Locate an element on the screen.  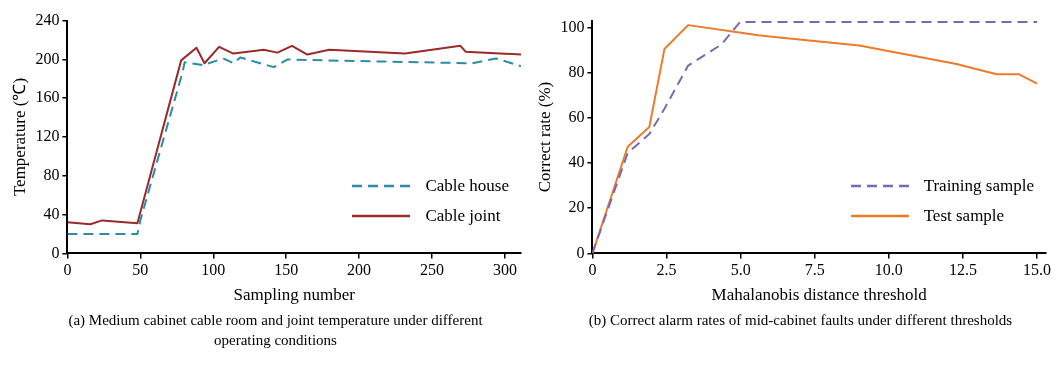
x-tick-label: 100 is located at coordinates (213, 270).